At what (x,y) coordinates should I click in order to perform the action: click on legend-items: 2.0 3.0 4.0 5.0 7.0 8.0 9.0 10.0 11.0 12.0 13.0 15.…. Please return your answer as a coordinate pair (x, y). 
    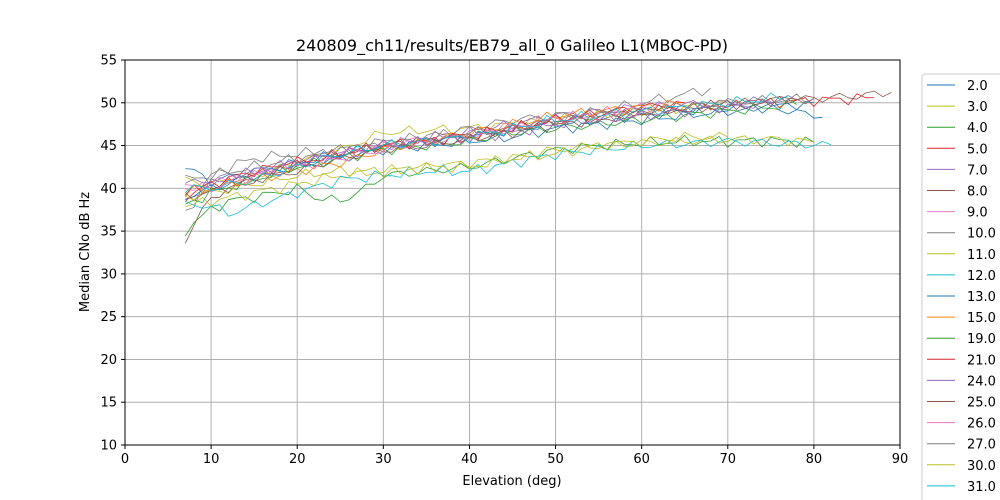
    Looking at the image, I should click on (961, 287).